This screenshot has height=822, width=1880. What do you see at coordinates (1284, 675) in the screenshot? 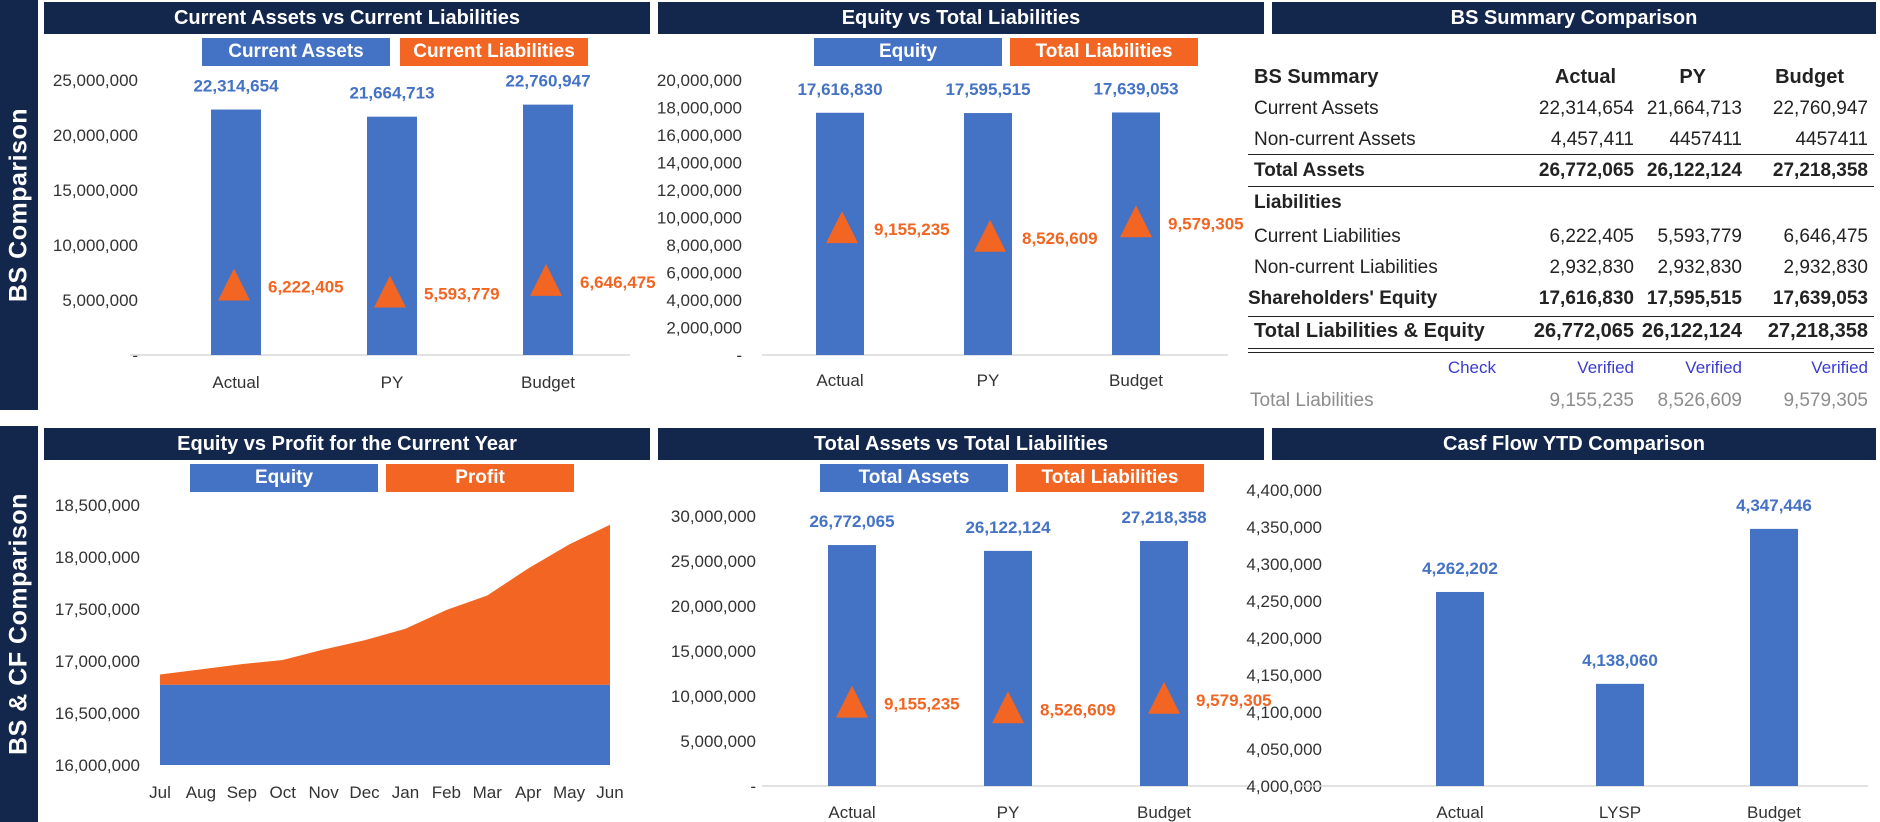
I see `y-tick-label: 4,150,000` at bounding box center [1284, 675].